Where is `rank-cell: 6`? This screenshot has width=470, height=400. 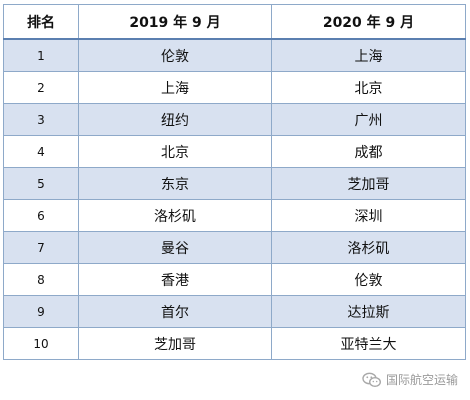 rank-cell: 6 is located at coordinates (41, 215).